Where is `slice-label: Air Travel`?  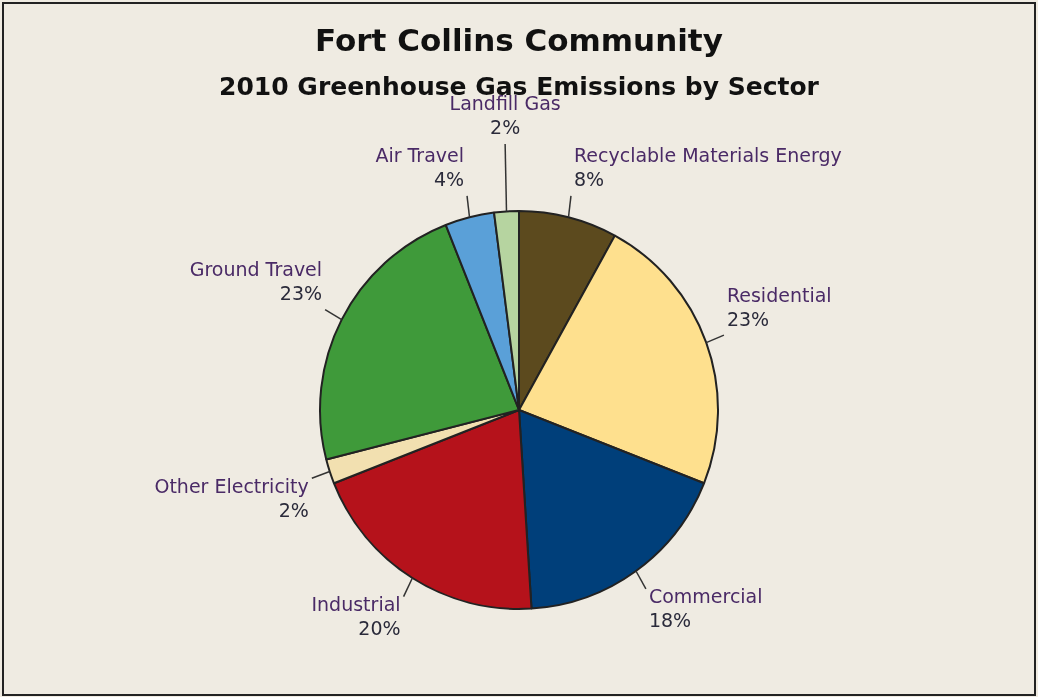
slice-label: Air Travel is located at coordinates (420, 155).